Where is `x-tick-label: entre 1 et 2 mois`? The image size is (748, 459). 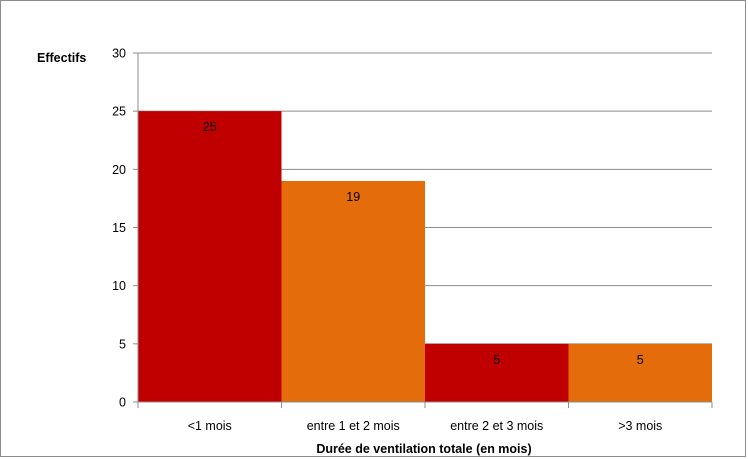 x-tick-label: entre 1 et 2 mois is located at coordinates (353, 426).